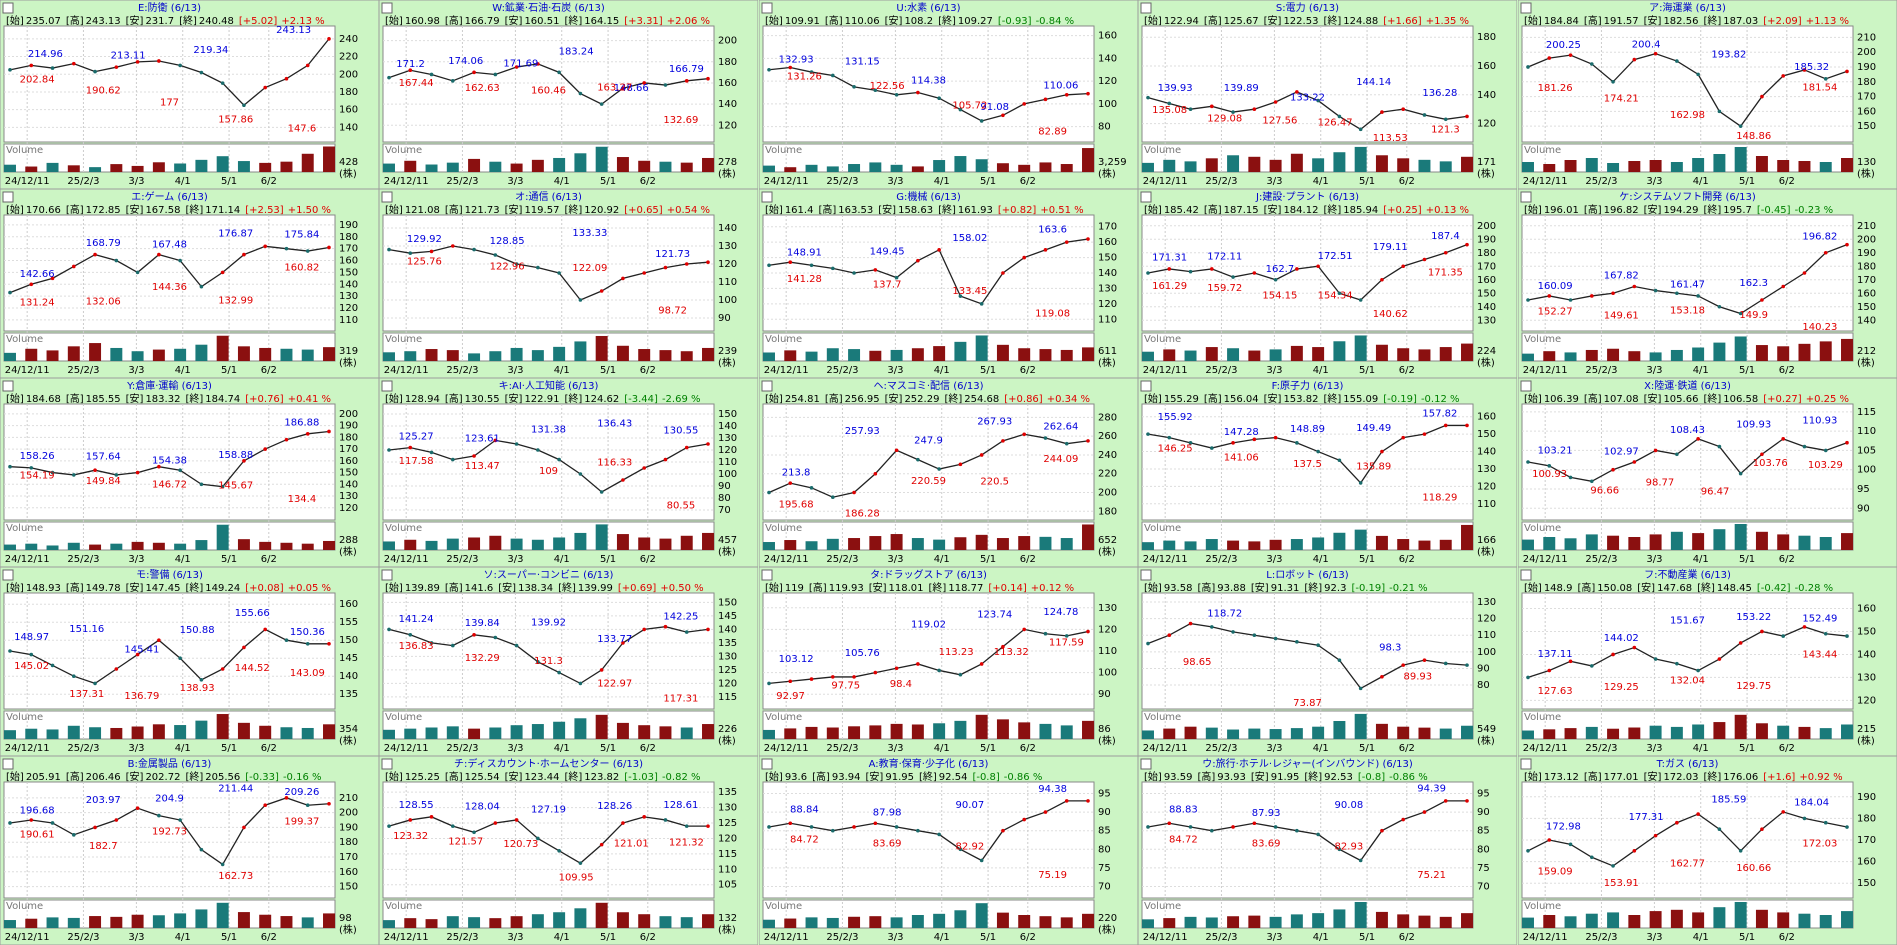  What do you see at coordinates (1753, 424) in the screenshot?
I see `high-annotation: 109.93` at bounding box center [1753, 424].